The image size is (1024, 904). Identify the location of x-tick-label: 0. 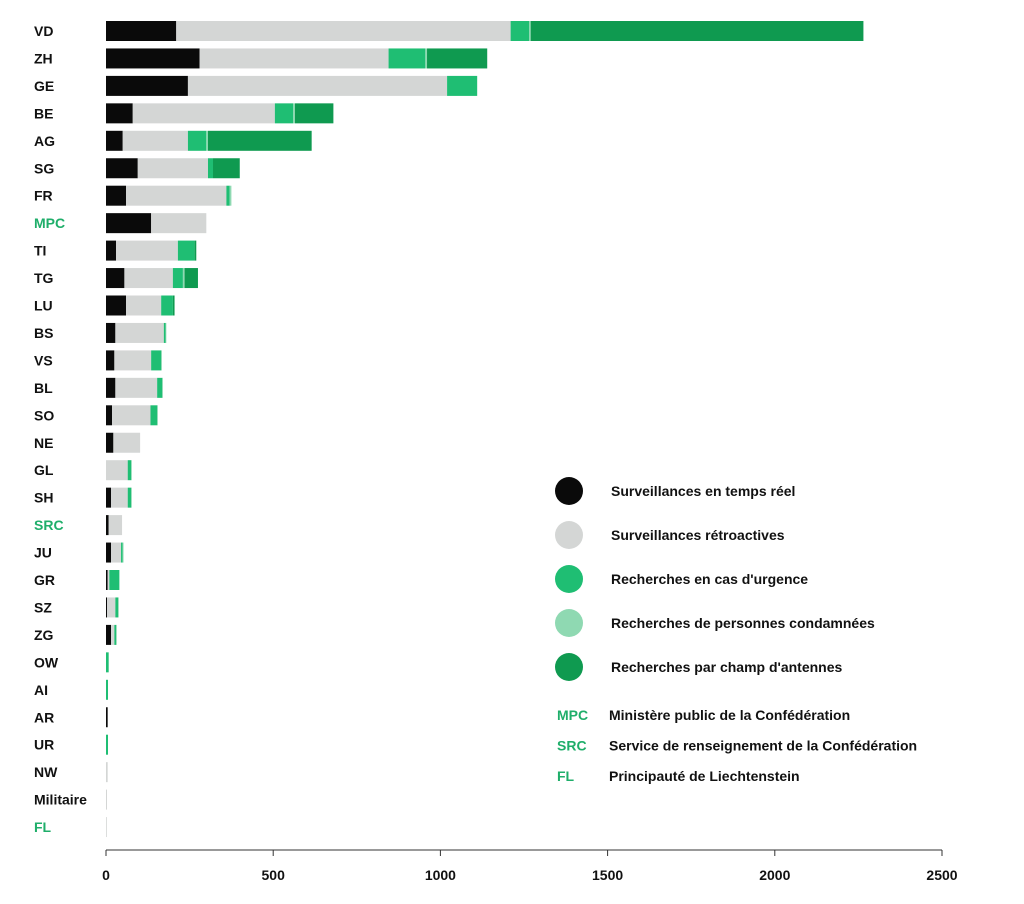
(106, 875).